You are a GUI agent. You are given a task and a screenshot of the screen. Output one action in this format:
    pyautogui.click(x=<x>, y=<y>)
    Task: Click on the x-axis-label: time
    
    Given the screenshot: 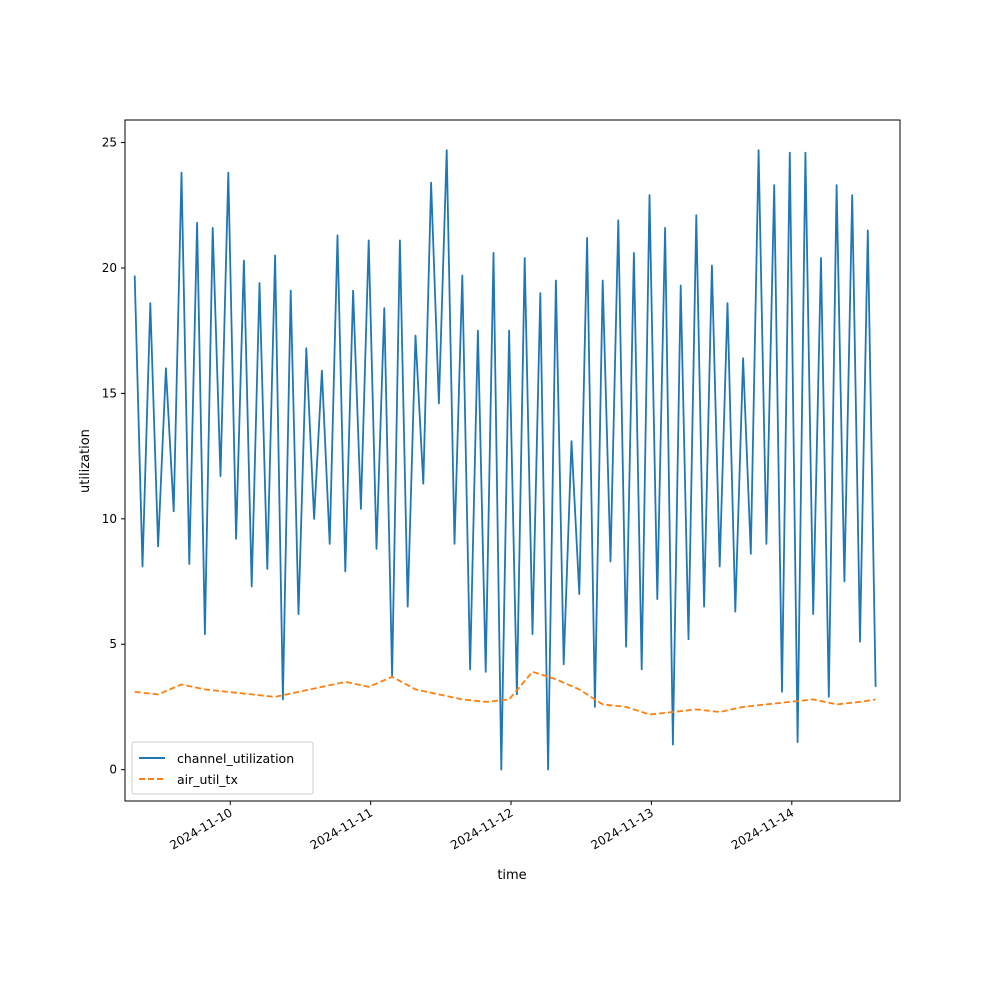 What is the action you would take?
    pyautogui.click(x=511, y=875)
    